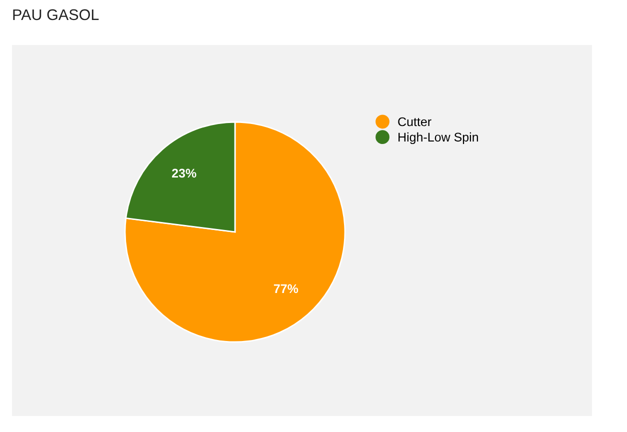 Image resolution: width=627 pixels, height=432 pixels. I want to click on data-label: 23%, so click(184, 173).